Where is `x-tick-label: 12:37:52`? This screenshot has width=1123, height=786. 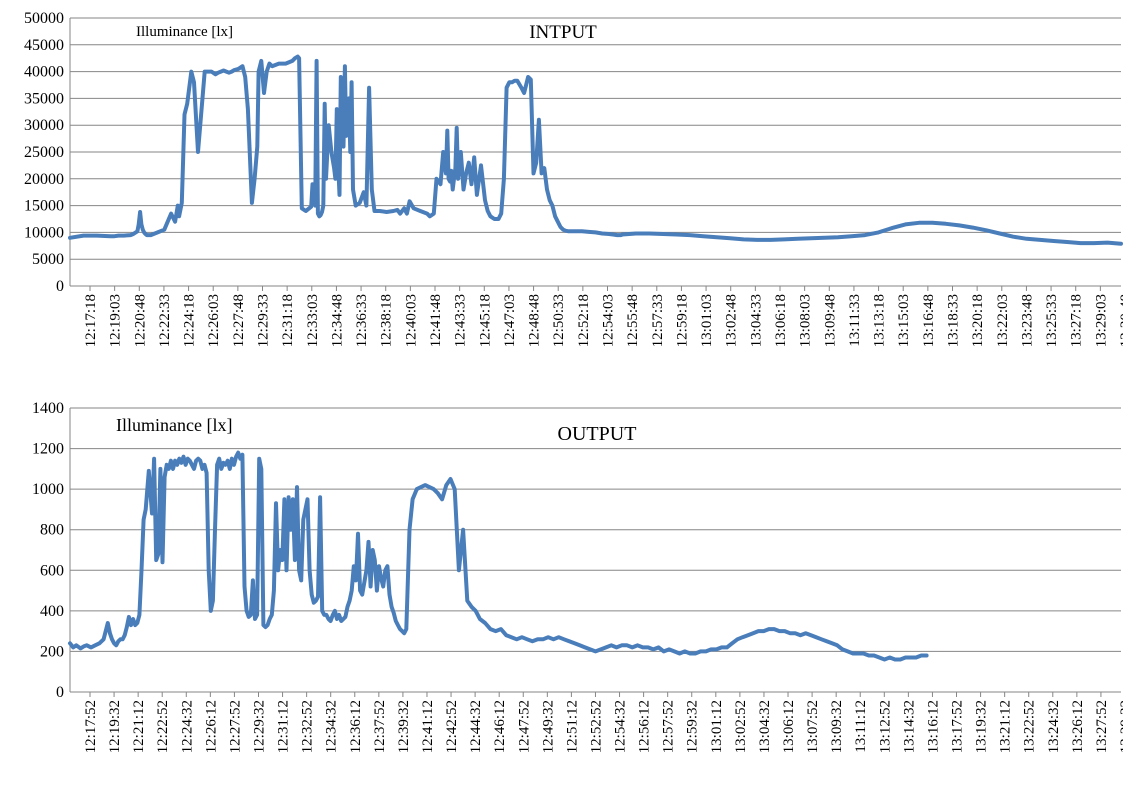
x-tick-label: 12:37:52 is located at coordinates (380, 726).